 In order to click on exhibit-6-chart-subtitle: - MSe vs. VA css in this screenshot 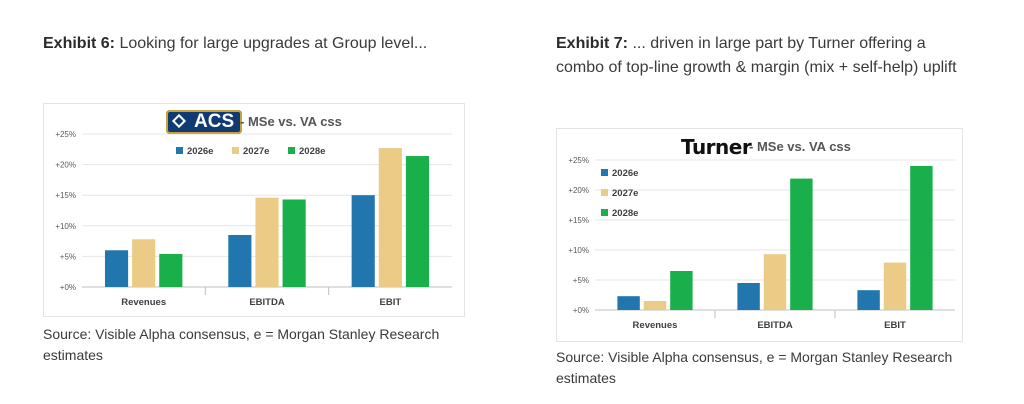, I will do `click(291, 121)`.